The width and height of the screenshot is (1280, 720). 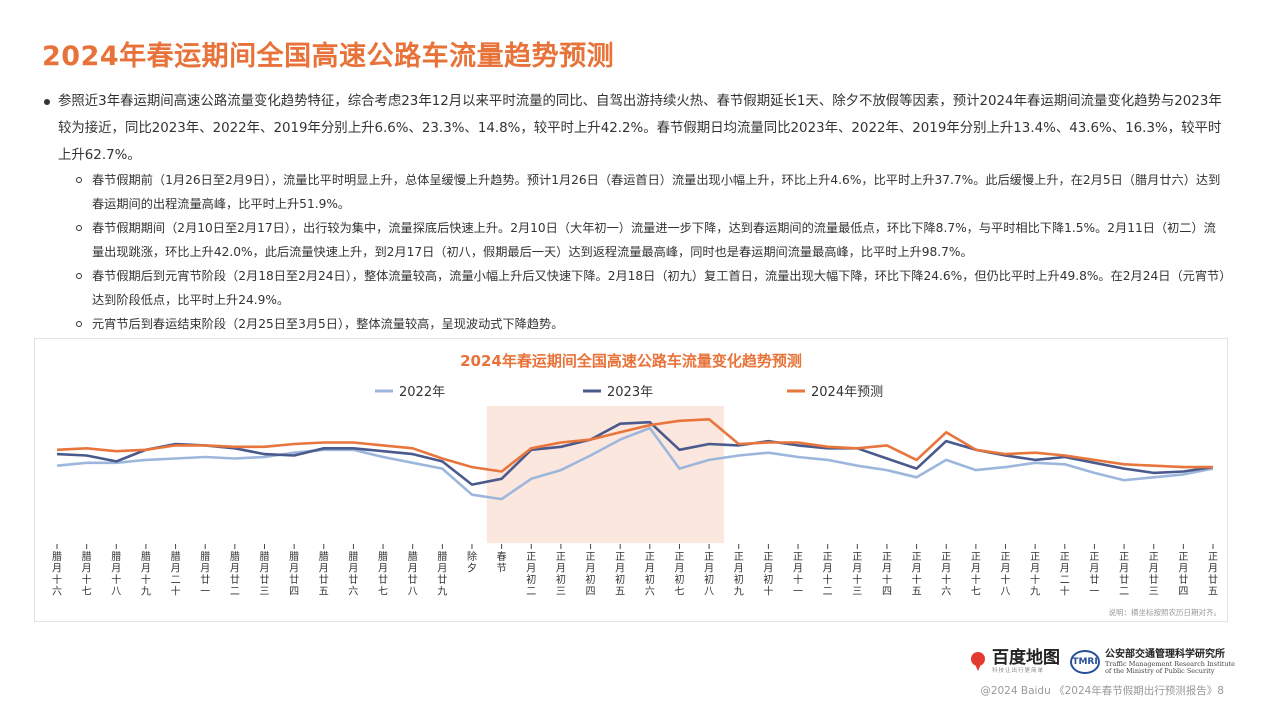 I want to click on x-tick-label: 腊月廿七, so click(x=383, y=574).